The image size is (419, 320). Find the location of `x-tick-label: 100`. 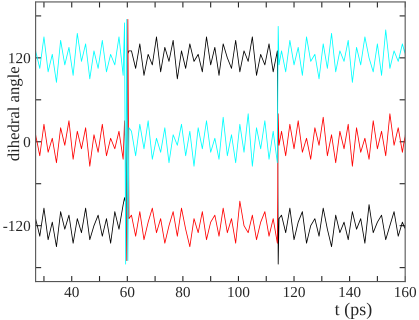

x-tick-label: 100 is located at coordinates (239, 292).